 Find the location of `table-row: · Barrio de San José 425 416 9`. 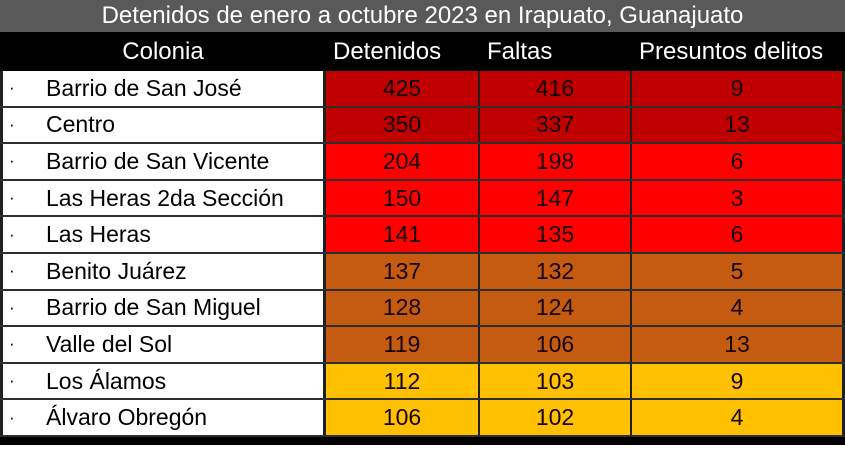

table-row: · Barrio de San José 425 416 9 is located at coordinates (422, 89).